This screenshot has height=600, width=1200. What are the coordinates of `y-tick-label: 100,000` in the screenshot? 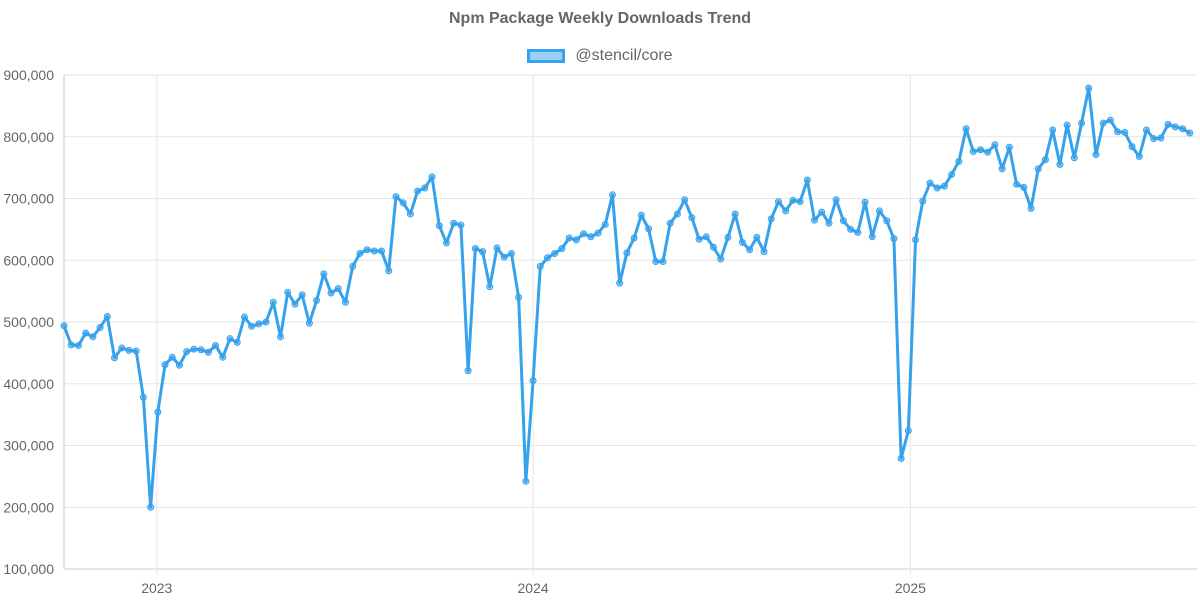 It's located at (28, 569).